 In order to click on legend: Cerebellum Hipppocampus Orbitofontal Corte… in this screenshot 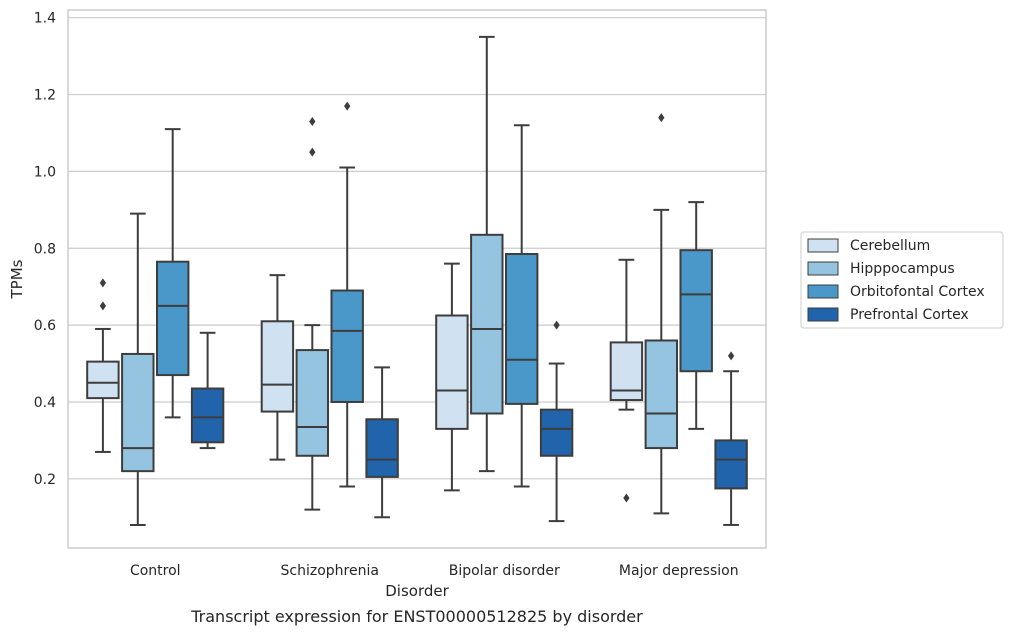, I will do `click(902, 280)`.